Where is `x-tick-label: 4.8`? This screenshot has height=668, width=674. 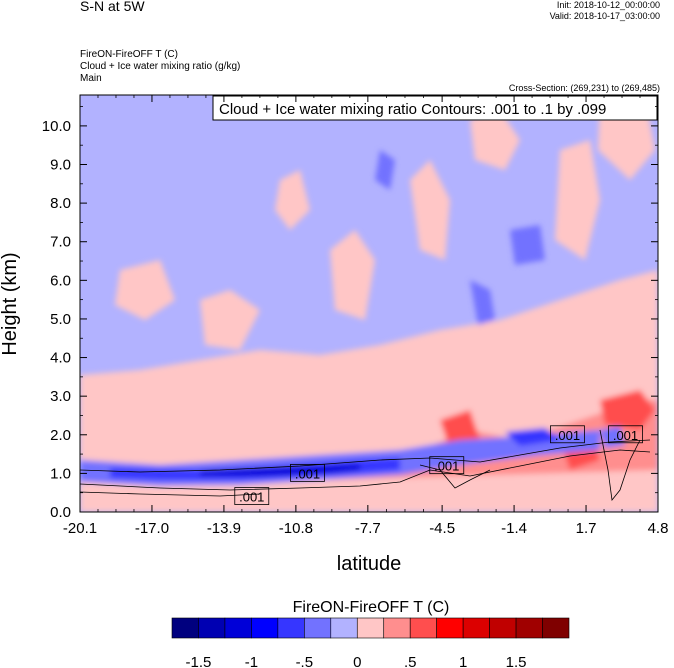 x-tick-label: 4.8 is located at coordinates (658, 528).